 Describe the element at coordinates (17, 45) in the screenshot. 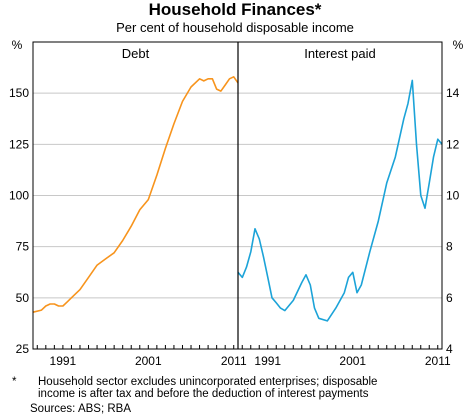

I see `y-unit-label-debt: %` at that location.